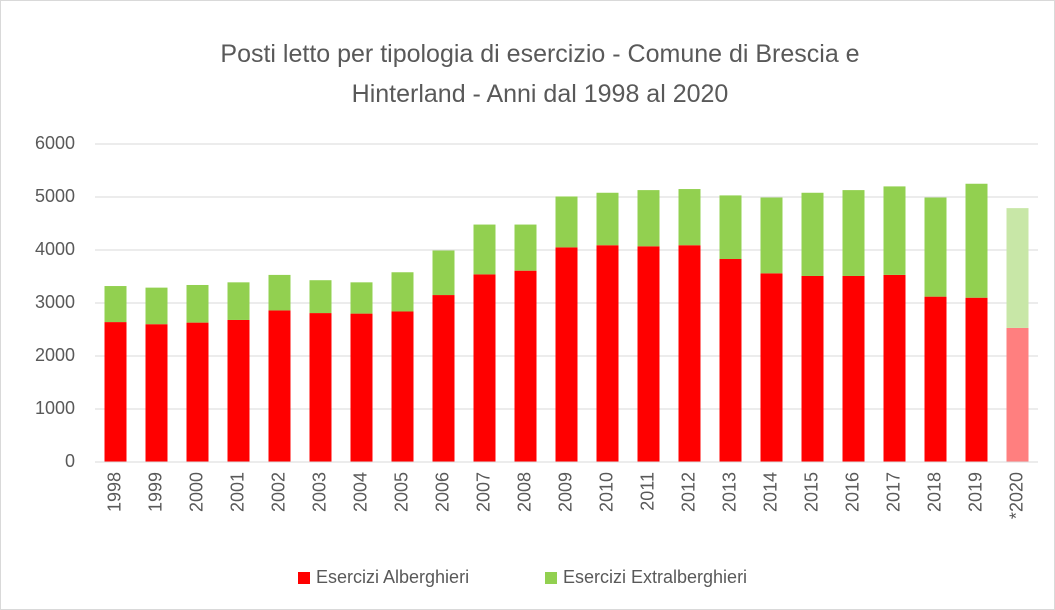  What do you see at coordinates (278, 492) in the screenshot?
I see `x-tick-label: 2002` at bounding box center [278, 492].